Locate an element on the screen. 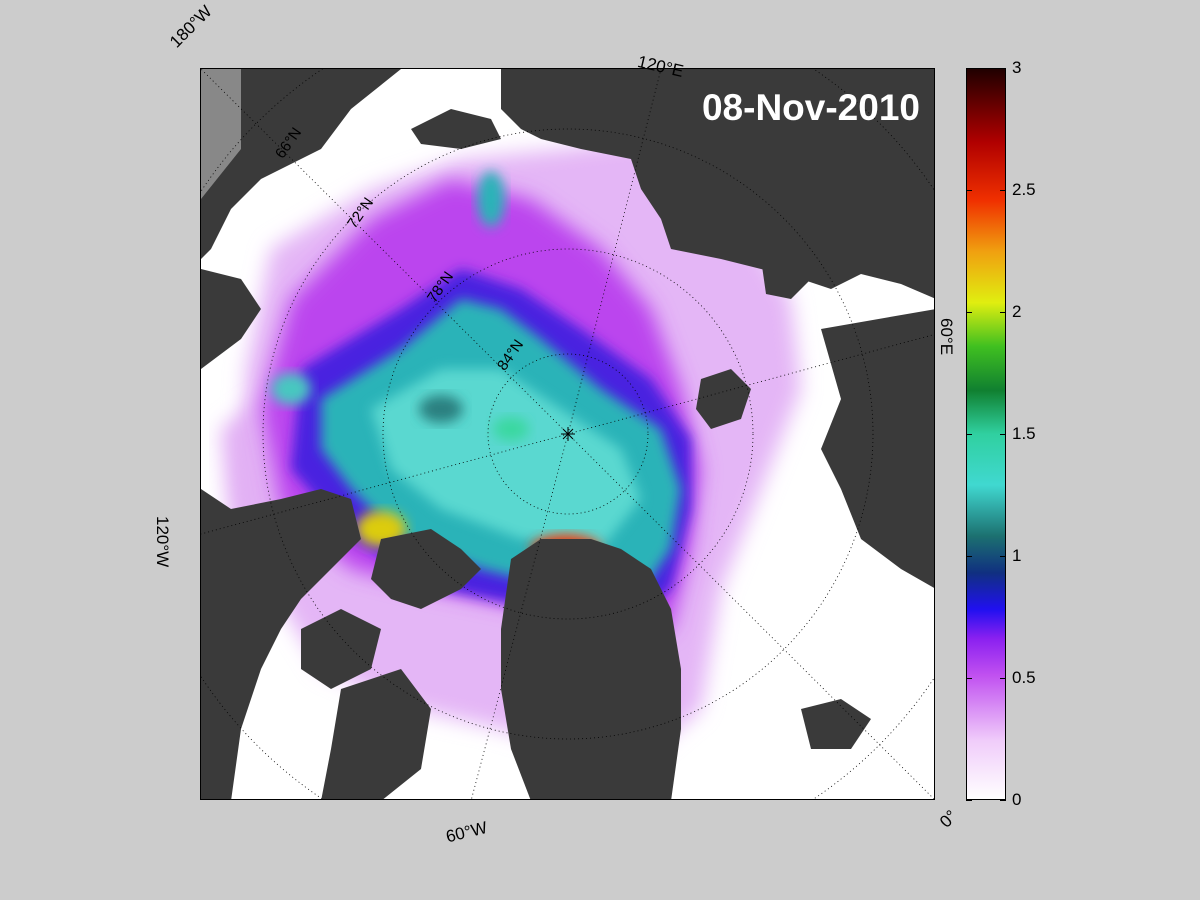  longitude-label-180w: 180°W is located at coordinates (191, 26).